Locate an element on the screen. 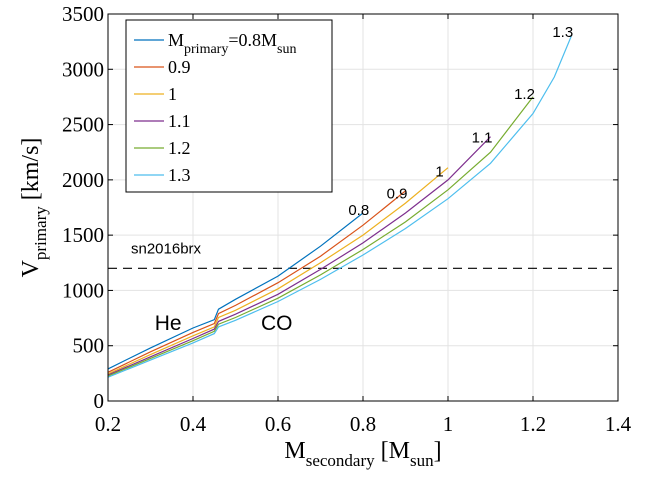 The image size is (649, 478). series-end-labels: 0.8 0.9 1 1.1 1.2 1.3 is located at coordinates (460, 121).